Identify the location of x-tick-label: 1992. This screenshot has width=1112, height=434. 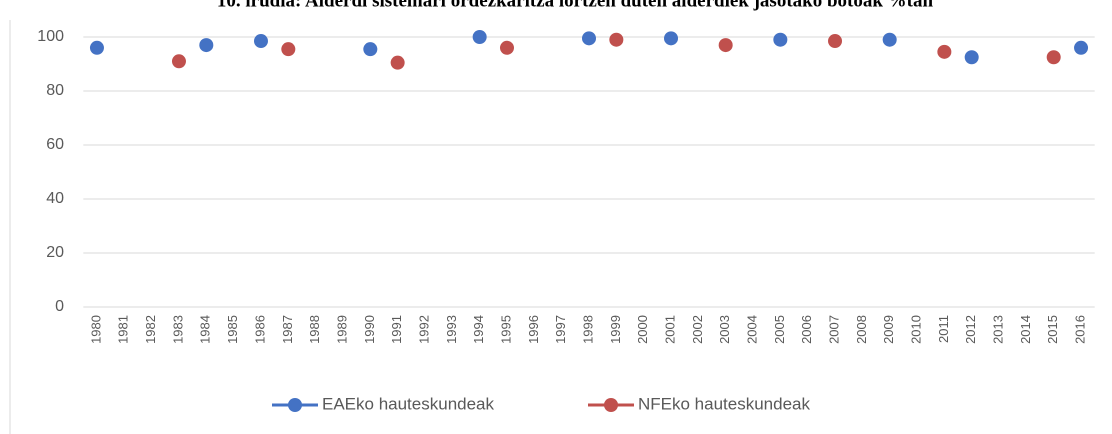
(423, 329).